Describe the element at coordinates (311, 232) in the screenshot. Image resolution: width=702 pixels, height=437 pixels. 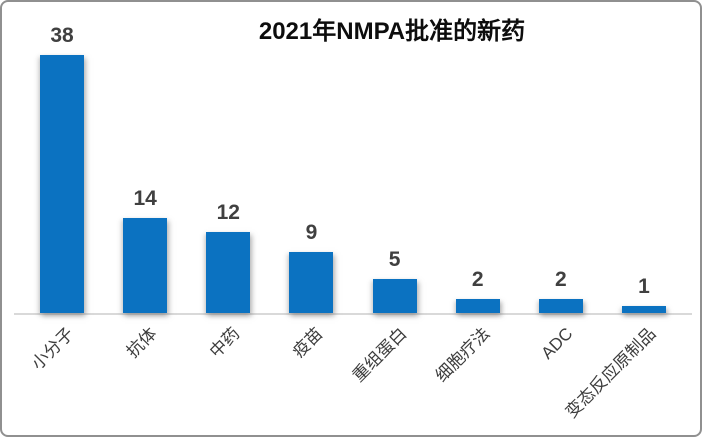
I see `bar-value-label: 9` at that location.